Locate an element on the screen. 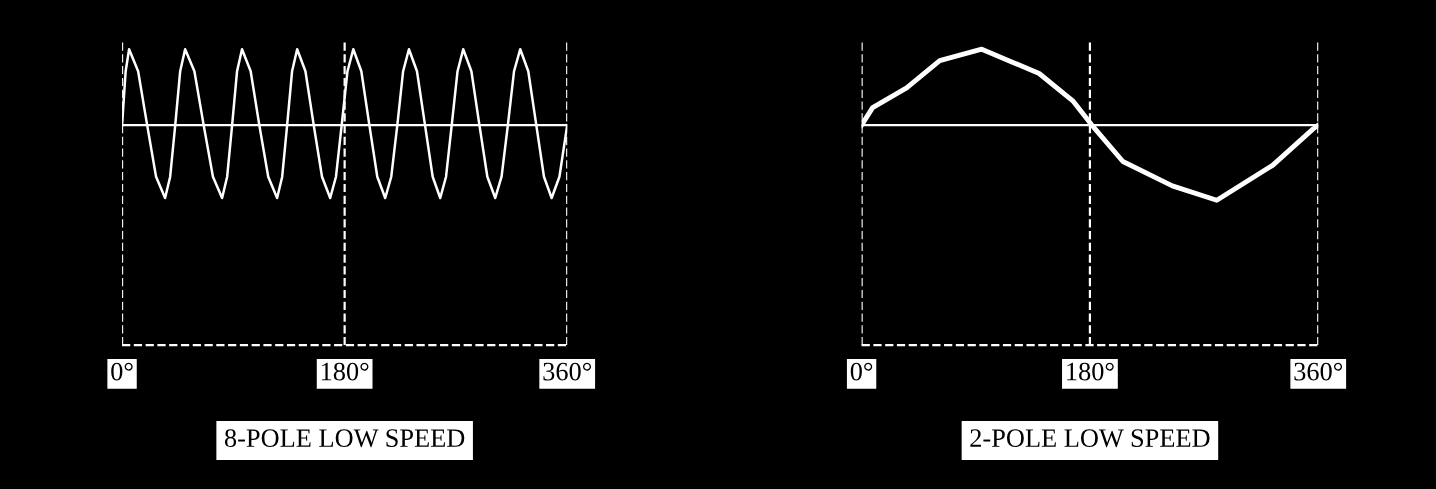 The height and width of the screenshot is (489, 1436). text: 2-POLE LOW SPEED is located at coordinates (1090, 438).